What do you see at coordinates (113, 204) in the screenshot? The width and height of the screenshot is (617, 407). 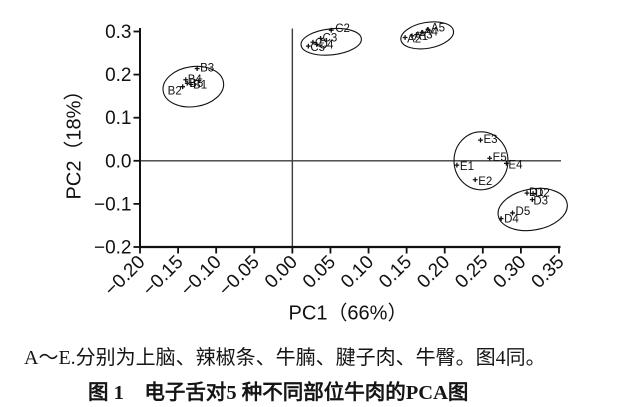 I see `y-tick-label: −0.1` at bounding box center [113, 204].